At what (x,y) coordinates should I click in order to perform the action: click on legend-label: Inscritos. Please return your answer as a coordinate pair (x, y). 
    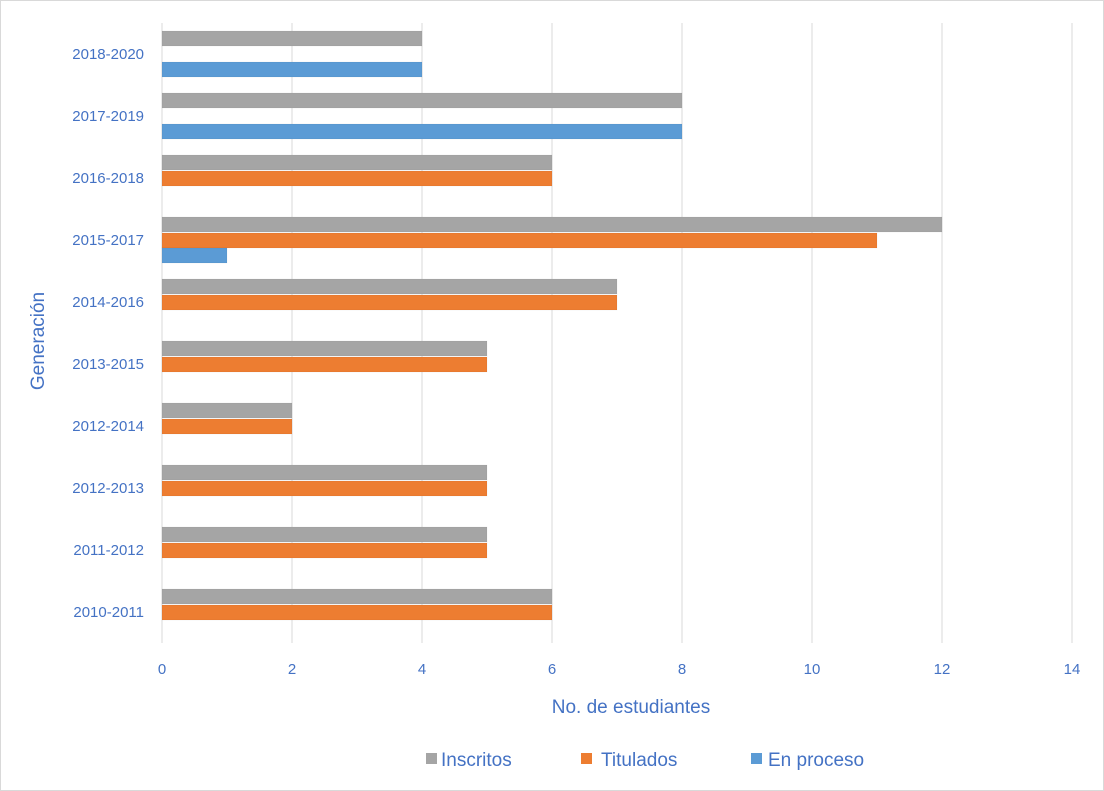
    Looking at the image, I should click on (476, 760).